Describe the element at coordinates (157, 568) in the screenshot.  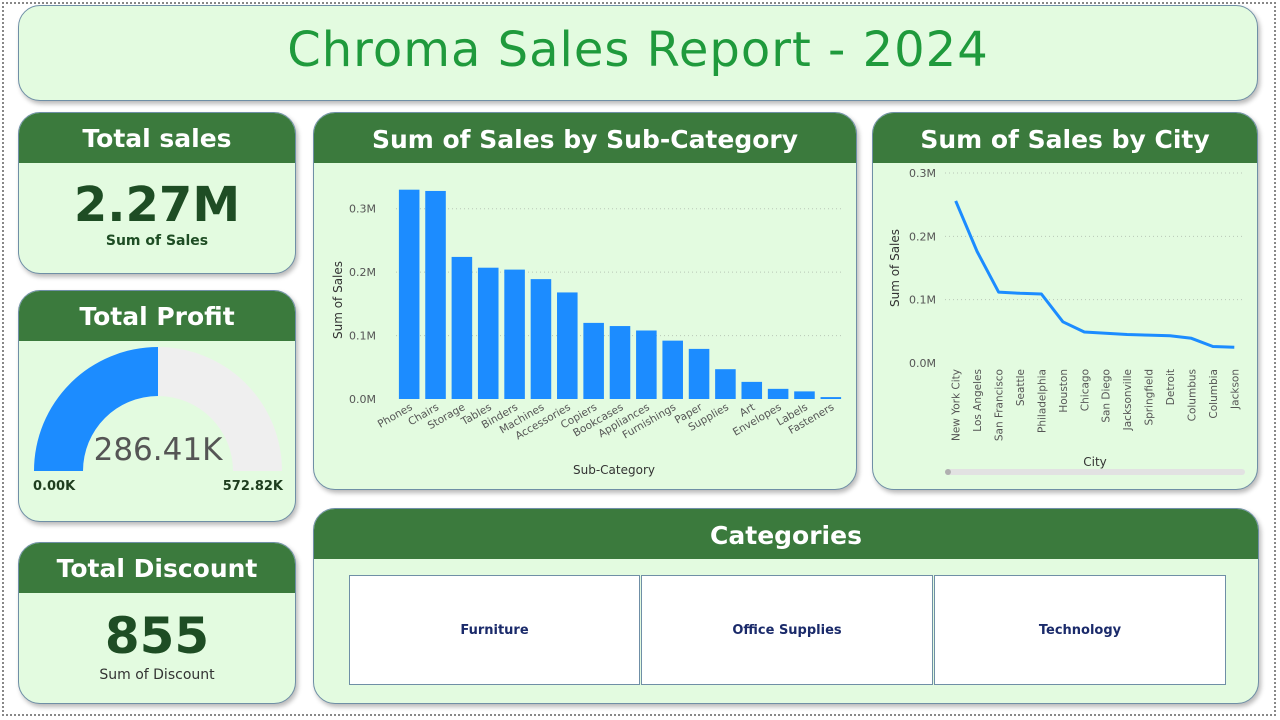
I see `total-discount-header: Total Discount` at that location.